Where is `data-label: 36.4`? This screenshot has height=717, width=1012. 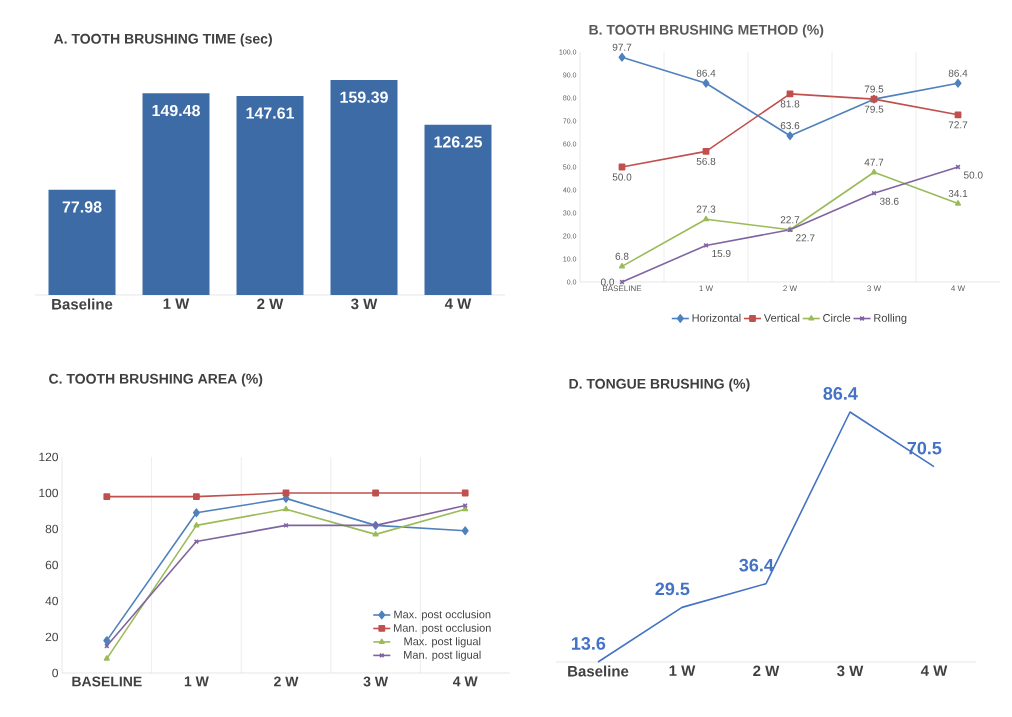
data-label: 36.4 is located at coordinates (756, 565).